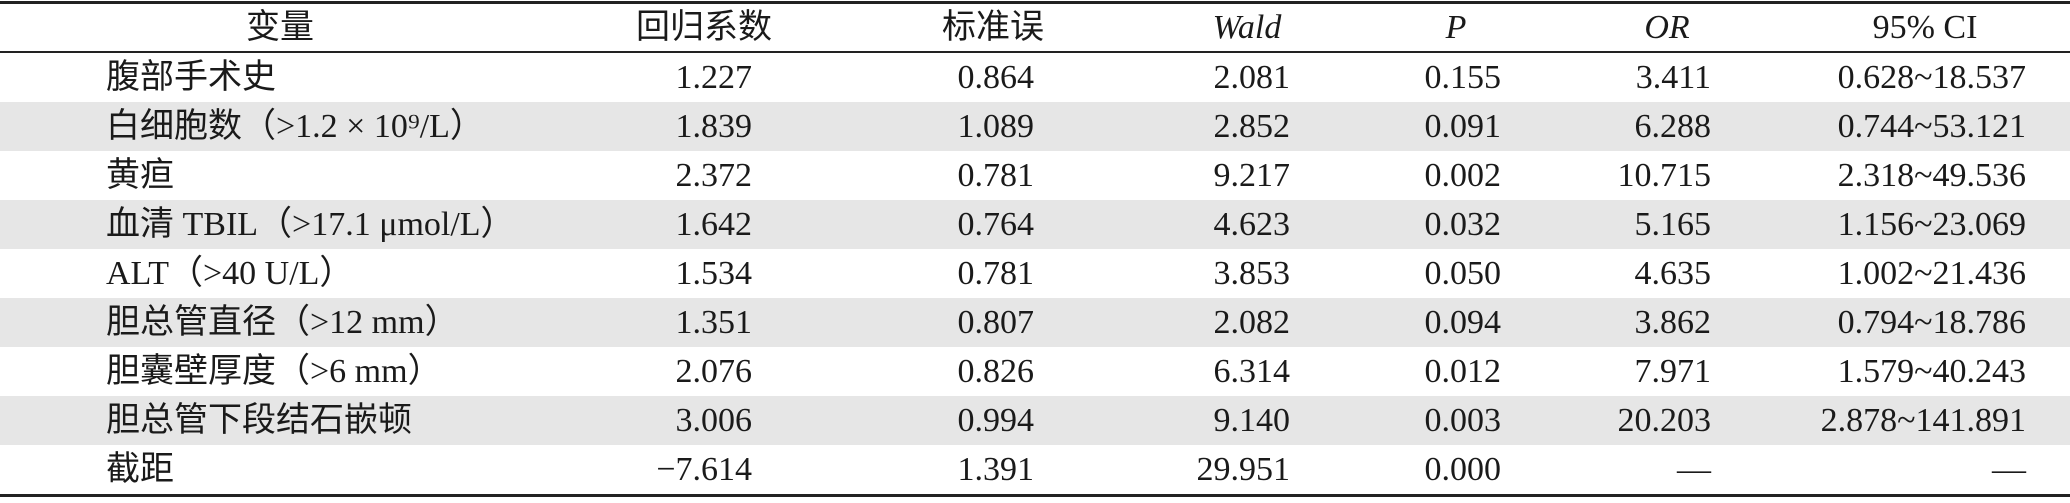 The width and height of the screenshot is (2070, 503). I want to click on value-cell: 1.089, so click(996, 126).